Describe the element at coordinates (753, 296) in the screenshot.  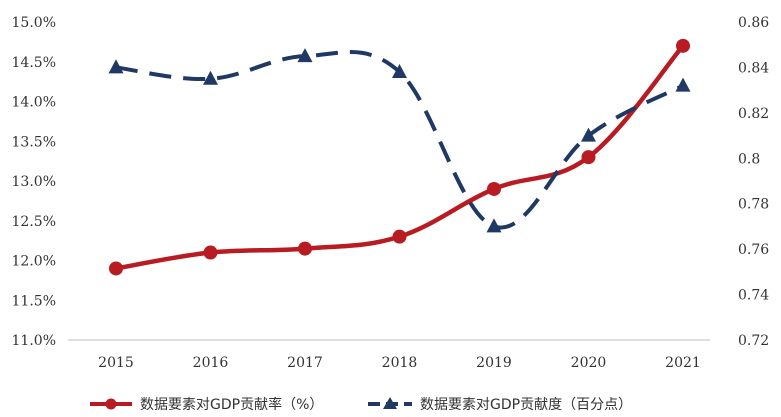
I see `right-tick-label: 0.74` at that location.